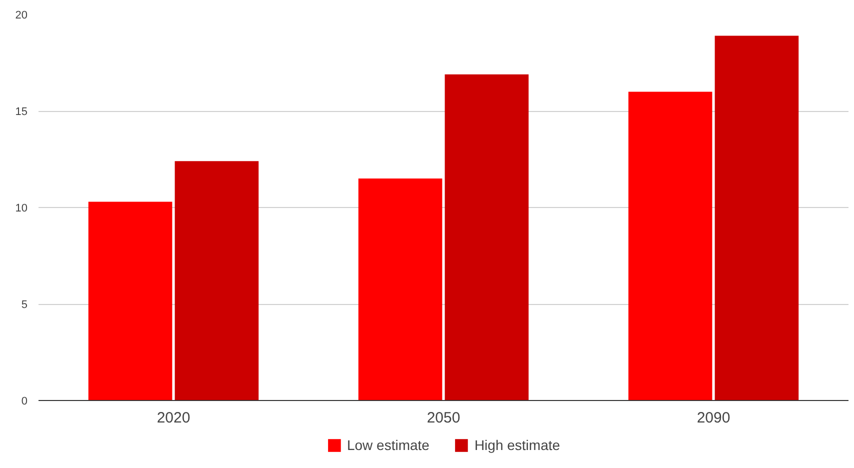  I want to click on legend-label: Low estimate, so click(388, 445).